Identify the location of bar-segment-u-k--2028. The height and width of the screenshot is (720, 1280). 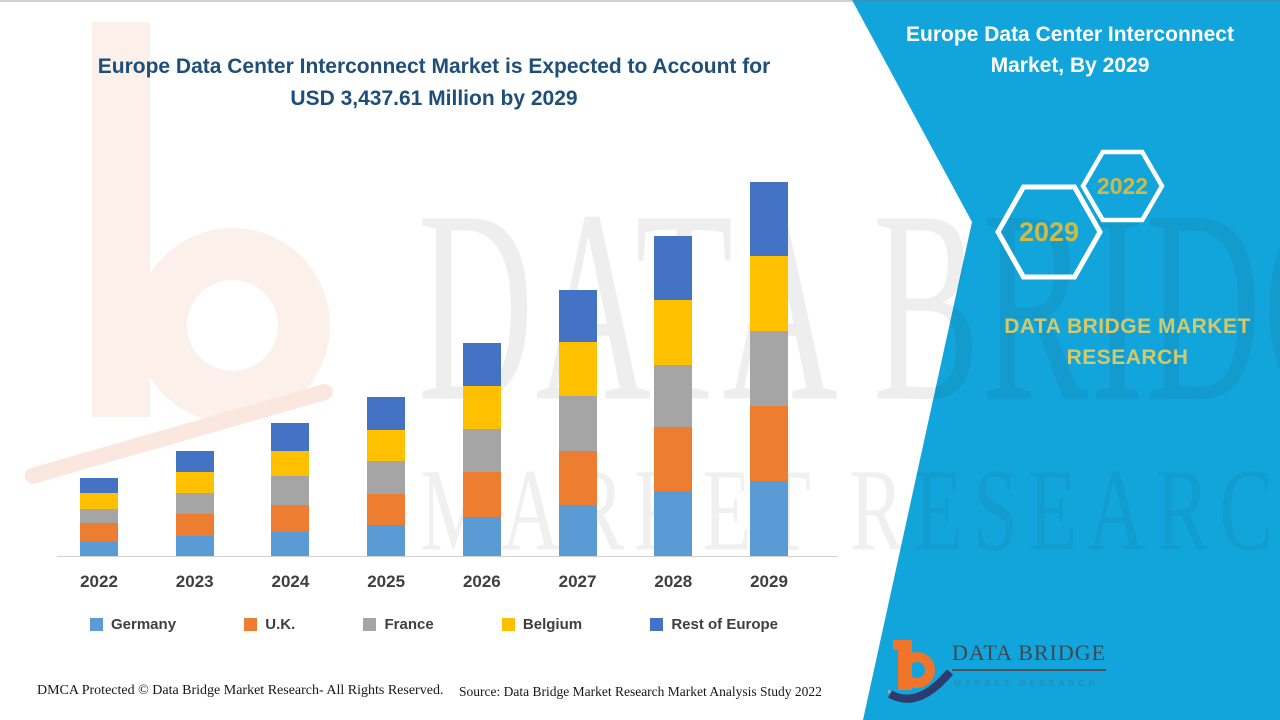
(673, 459).